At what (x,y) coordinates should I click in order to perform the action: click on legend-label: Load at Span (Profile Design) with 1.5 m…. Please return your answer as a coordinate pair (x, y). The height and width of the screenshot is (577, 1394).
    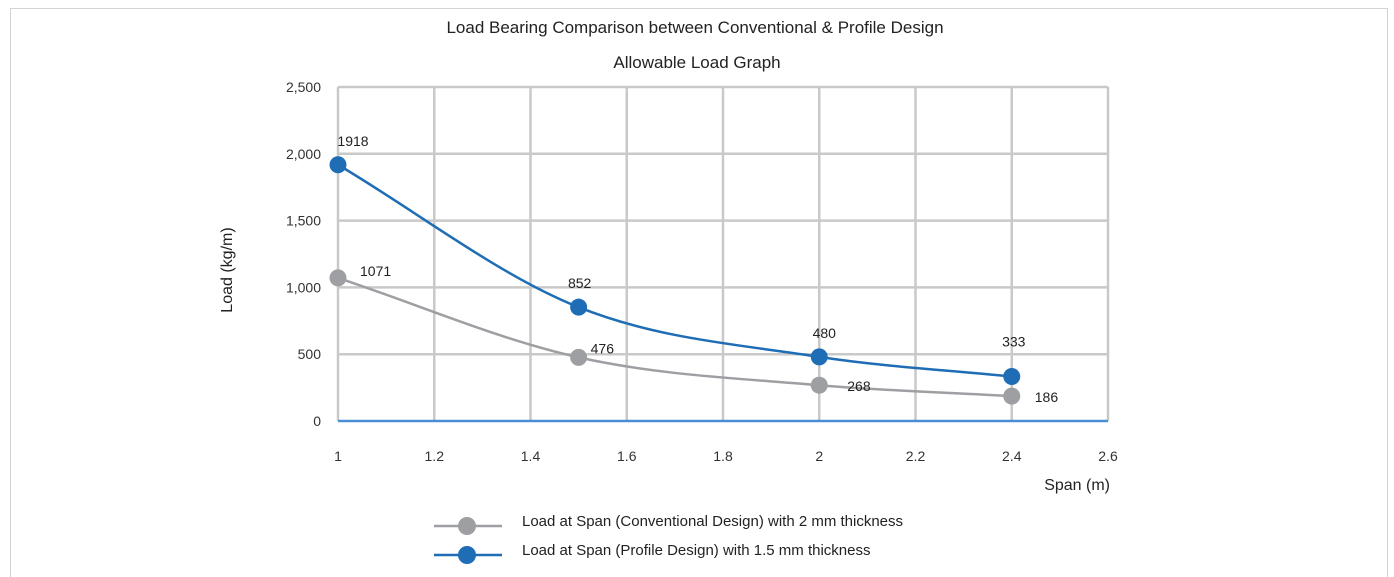
    Looking at the image, I should click on (696, 550).